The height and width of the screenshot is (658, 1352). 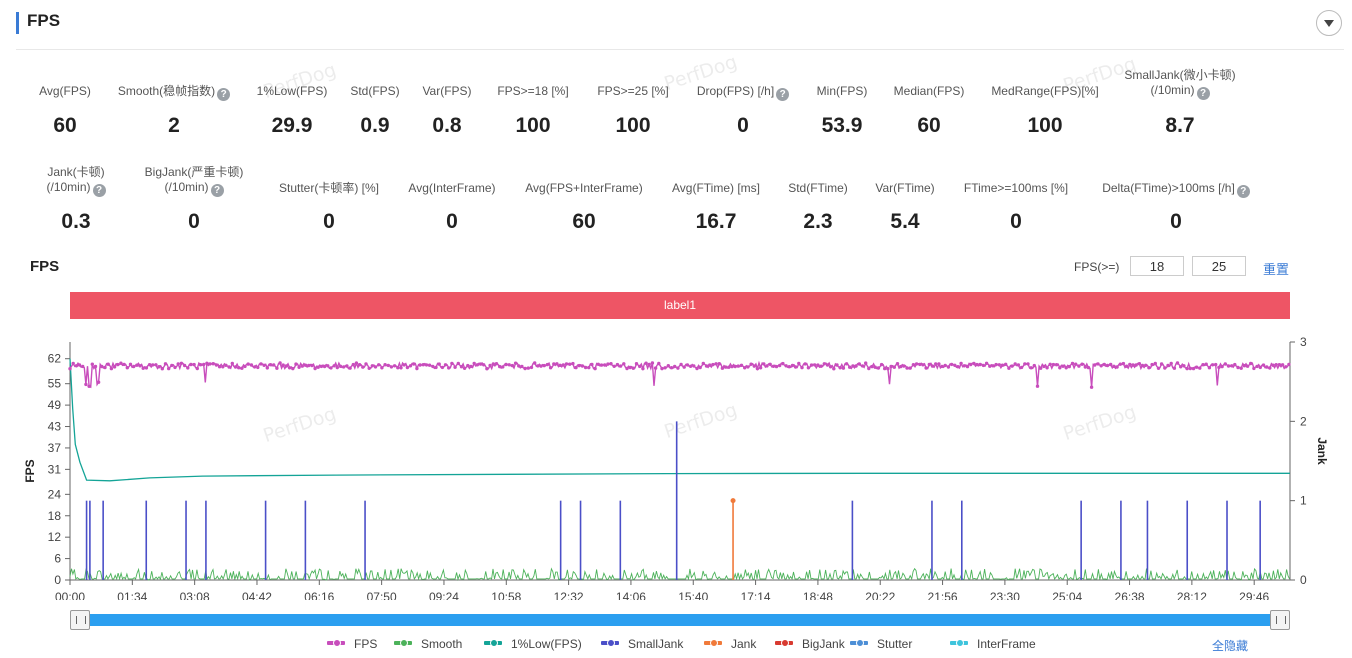 What do you see at coordinates (1280, 620) in the screenshot?
I see `slider-handle-right` at bounding box center [1280, 620].